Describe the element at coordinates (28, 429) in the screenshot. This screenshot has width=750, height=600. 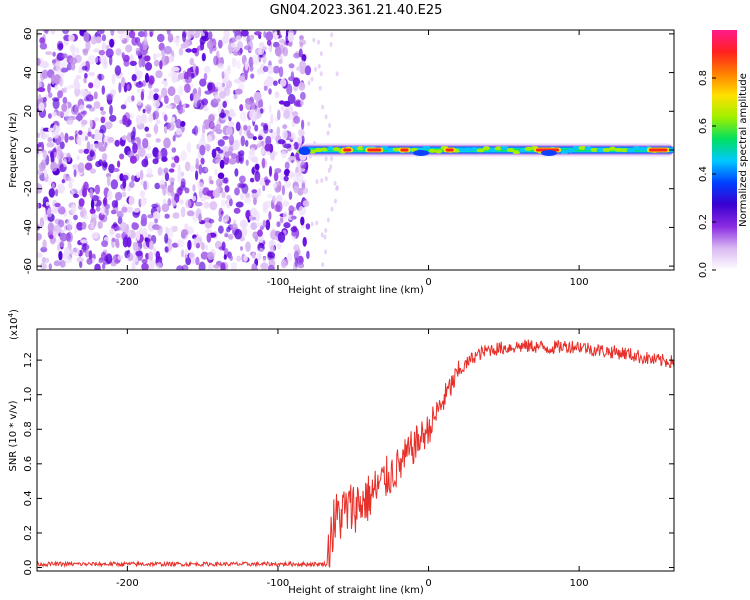
I see `snr-y-tick-label: 0.8` at that location.